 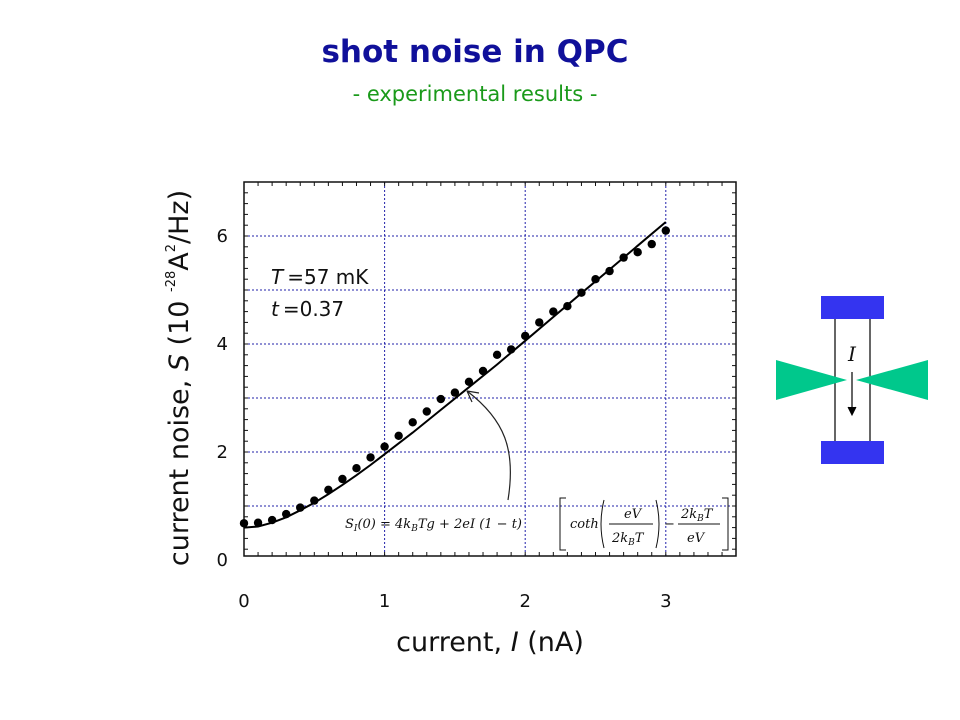 I want to click on temperature-annotation: T =57 mK, so click(x=320, y=277).